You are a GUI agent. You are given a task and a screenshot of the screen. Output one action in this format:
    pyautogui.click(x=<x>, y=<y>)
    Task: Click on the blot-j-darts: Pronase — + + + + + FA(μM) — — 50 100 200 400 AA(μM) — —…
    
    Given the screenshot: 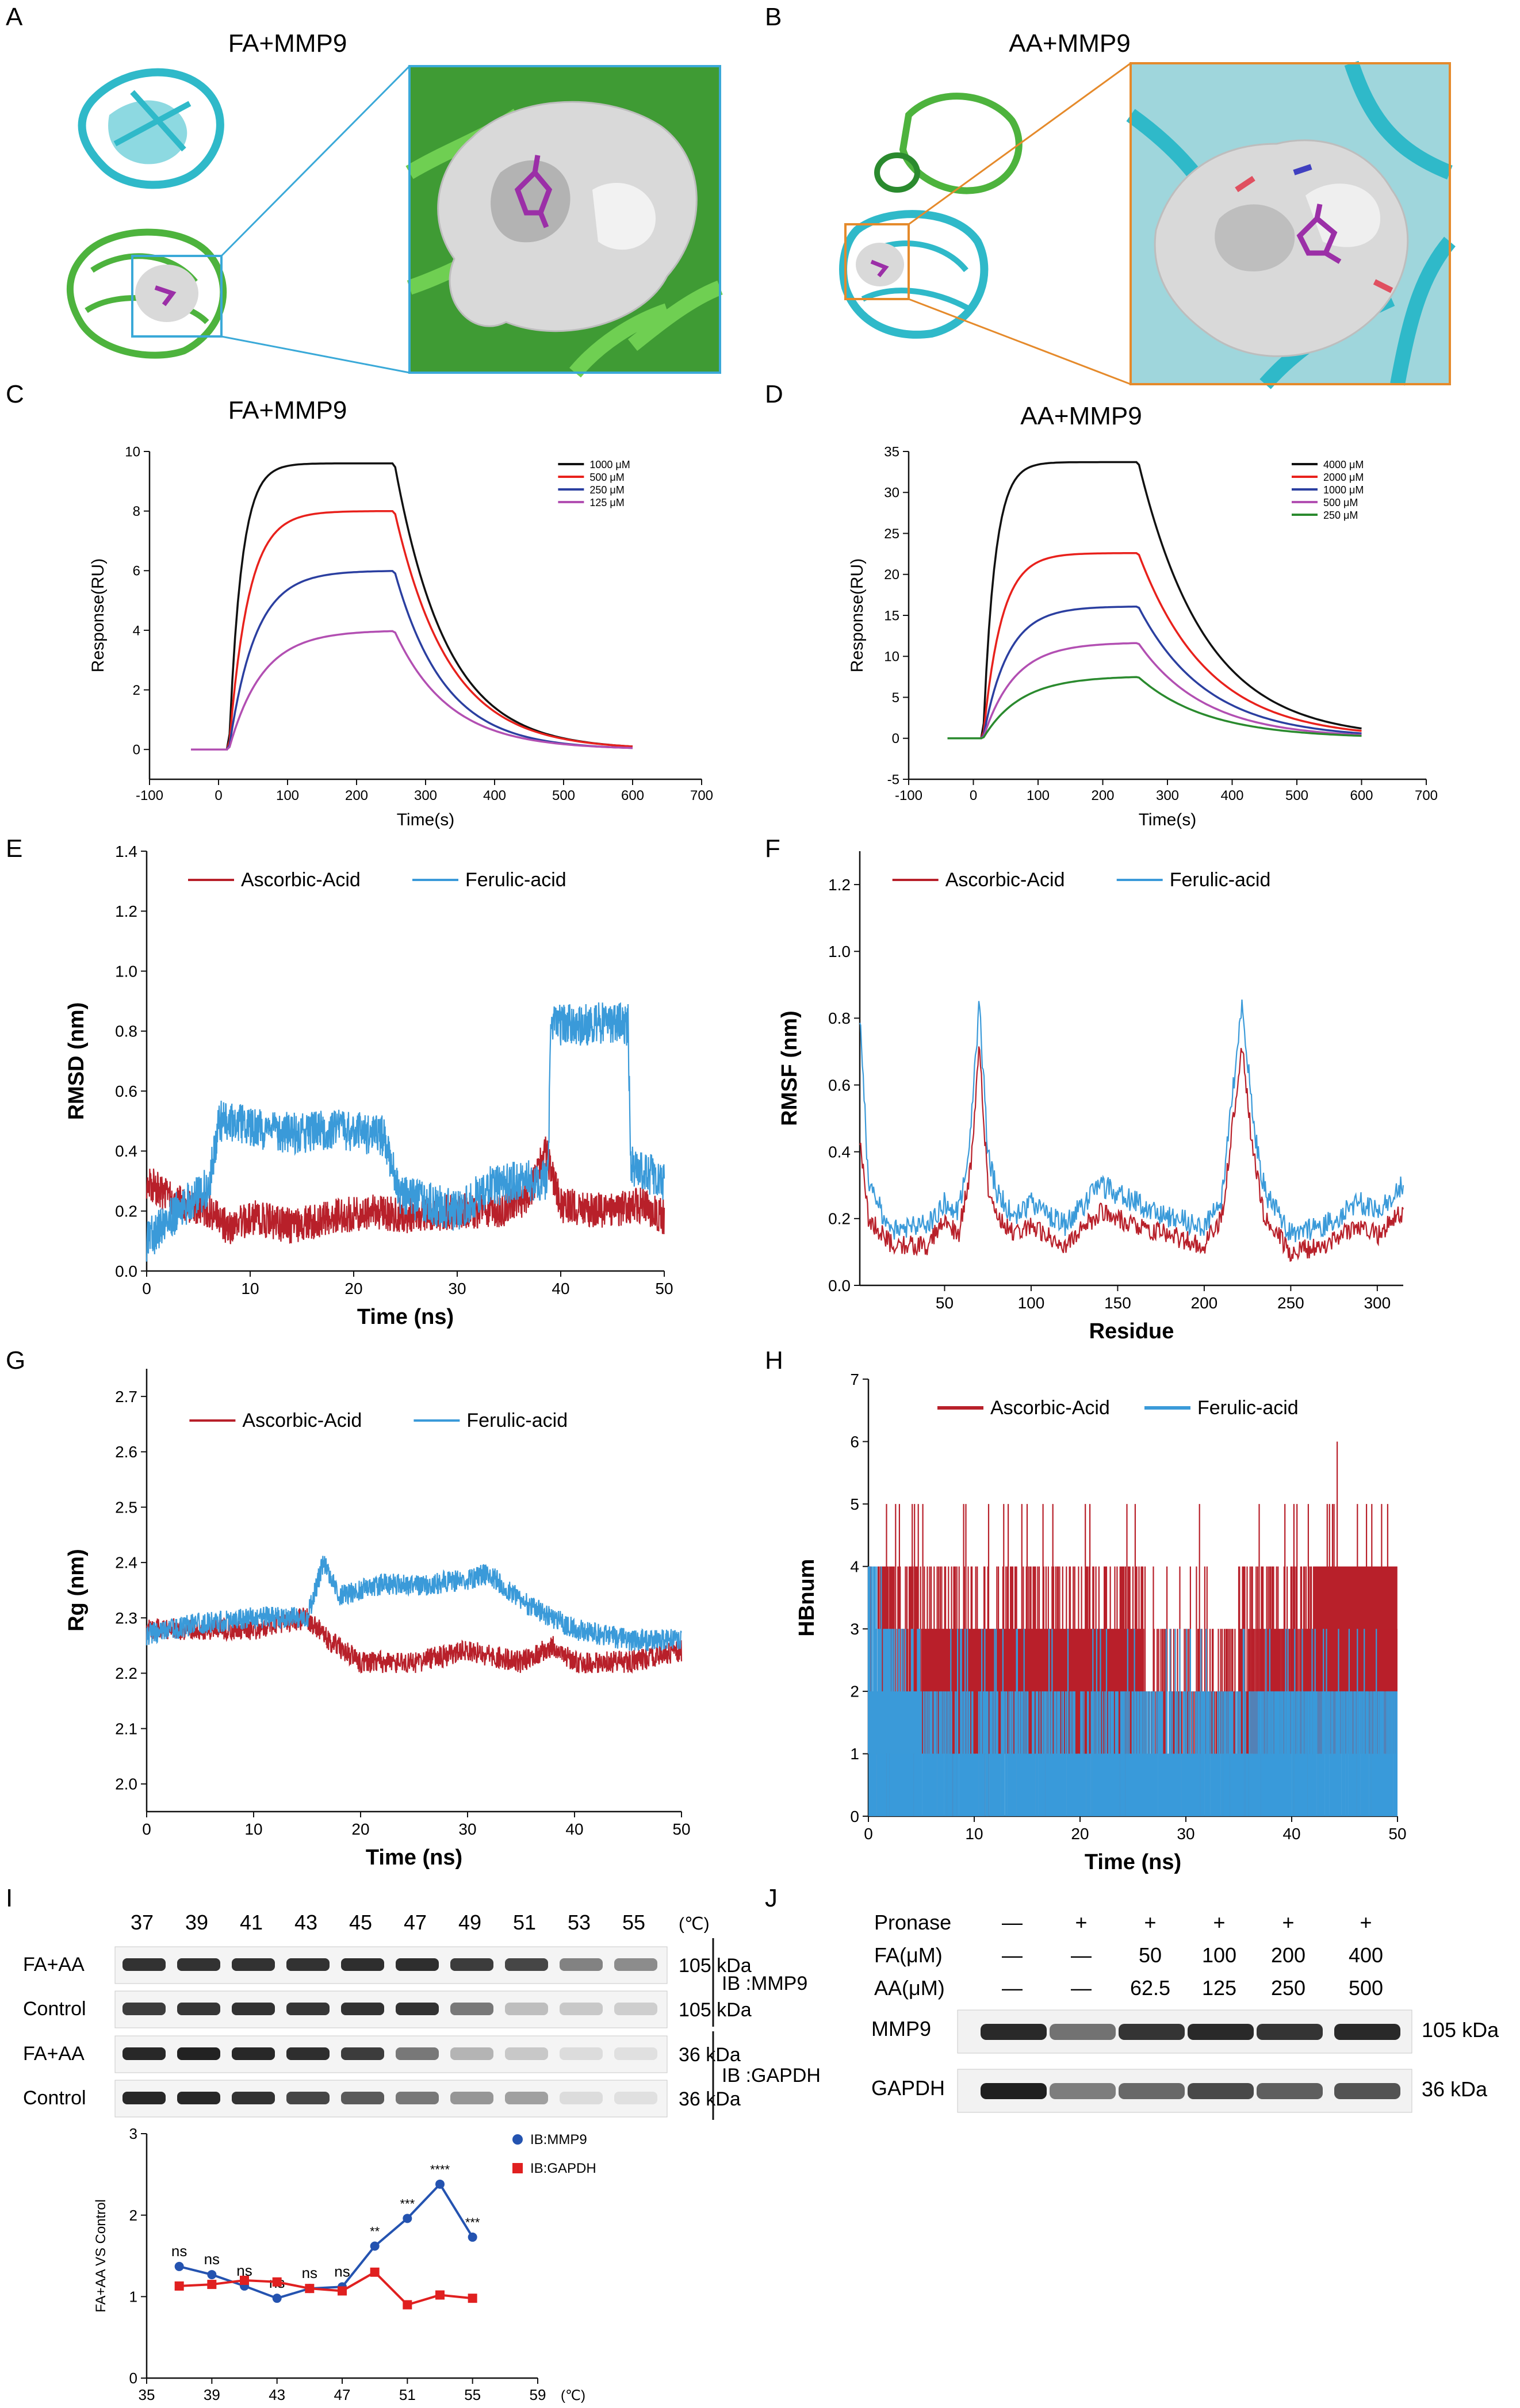 What is the action you would take?
    pyautogui.click(x=1185, y=2012)
    